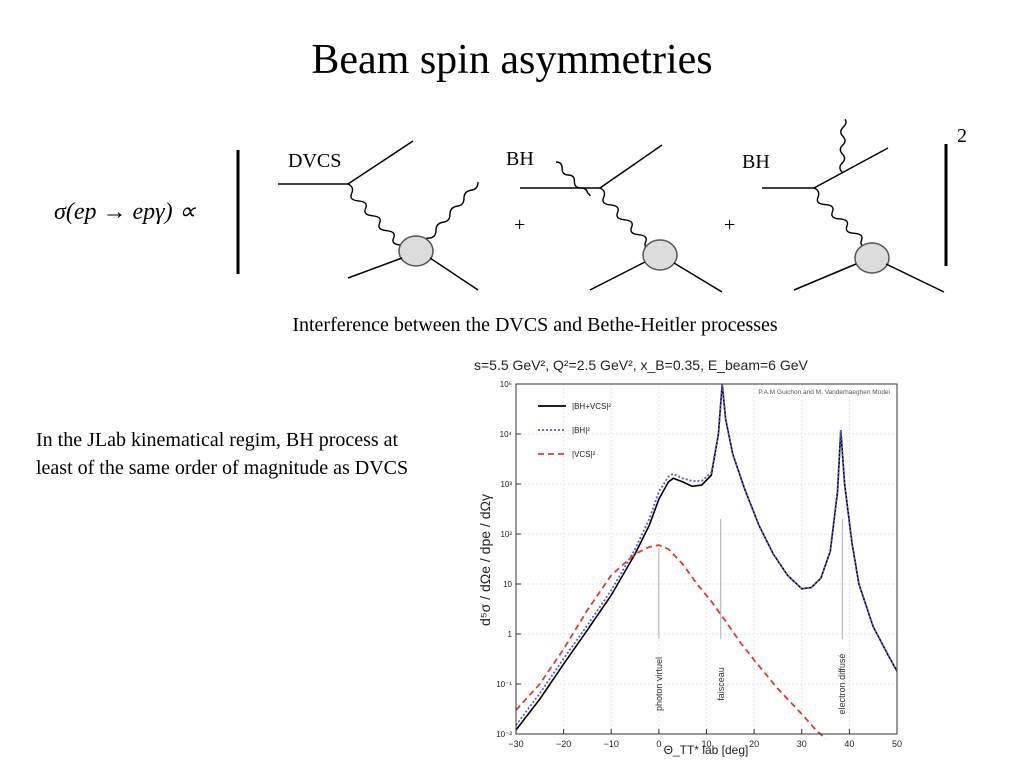 The image size is (1024, 768). What do you see at coordinates (125, 212) in the screenshot?
I see `cross-section-formula: σ(ep → epγ) ∝` at bounding box center [125, 212].